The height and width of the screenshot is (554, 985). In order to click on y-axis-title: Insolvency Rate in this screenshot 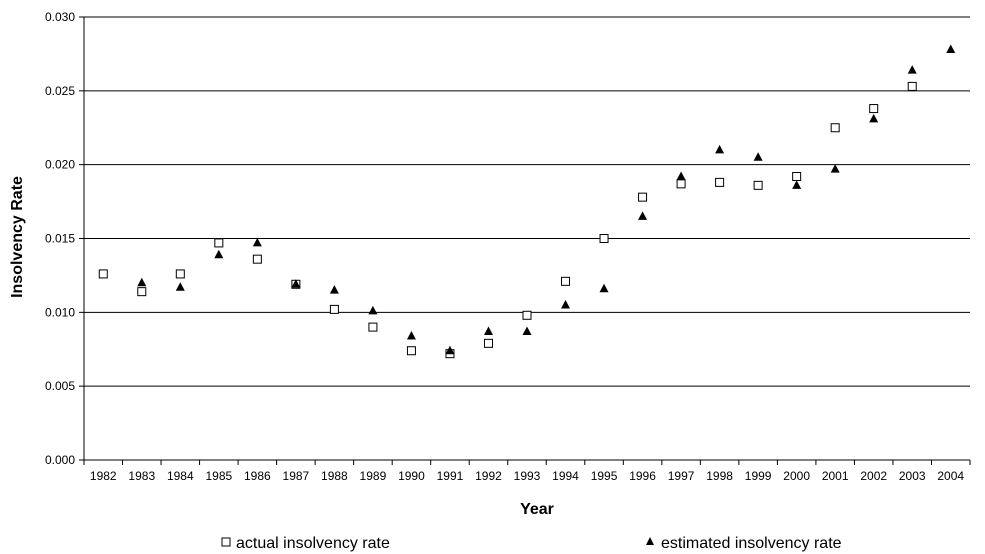, I will do `click(17, 237)`.